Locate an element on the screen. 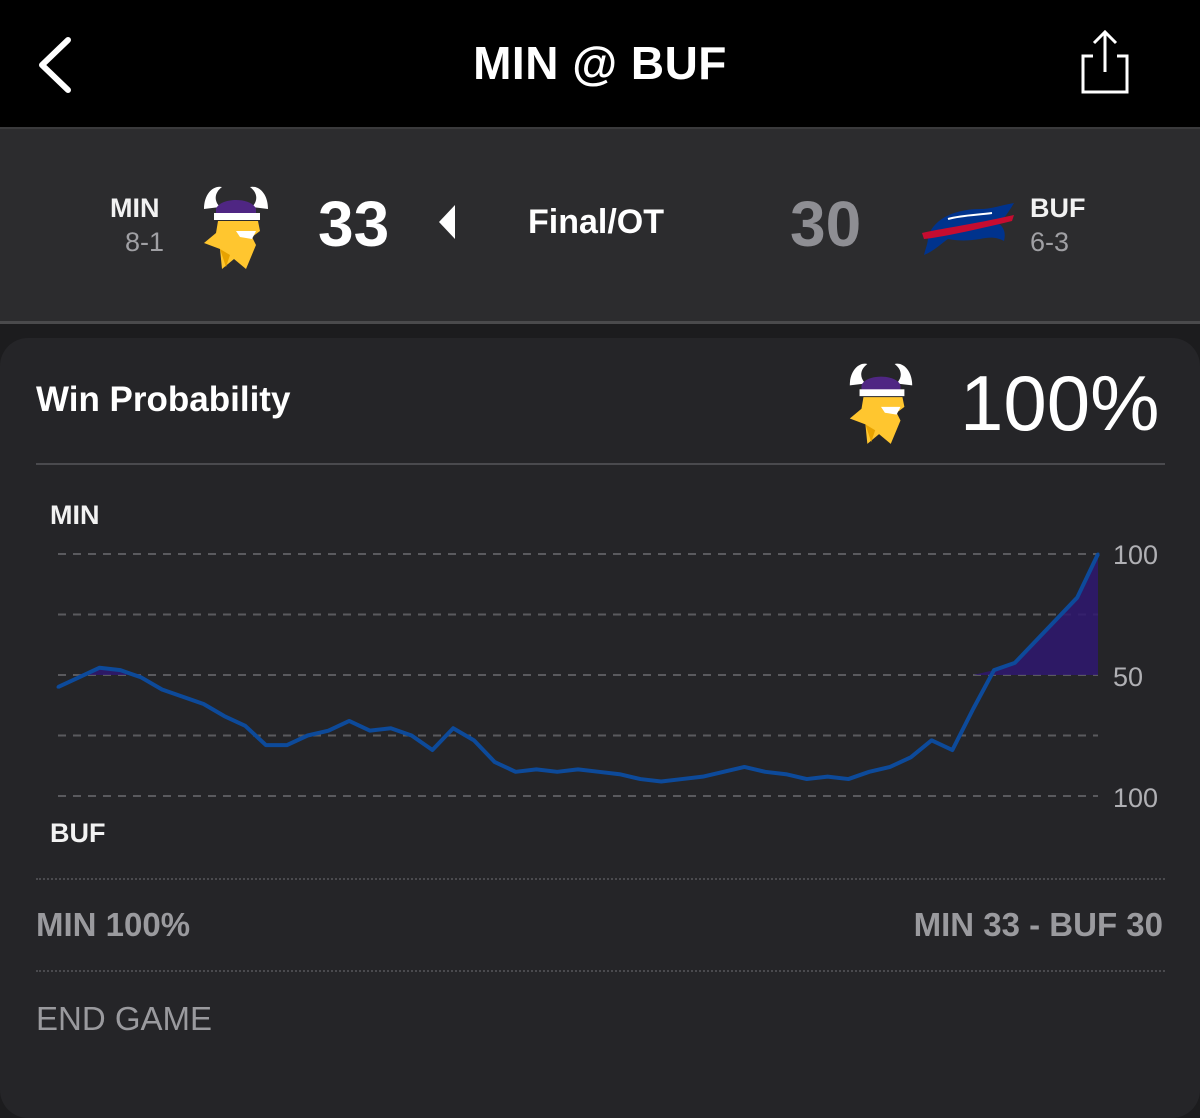 The image size is (1200, 1118). play-description: END GAME is located at coordinates (124, 1018).